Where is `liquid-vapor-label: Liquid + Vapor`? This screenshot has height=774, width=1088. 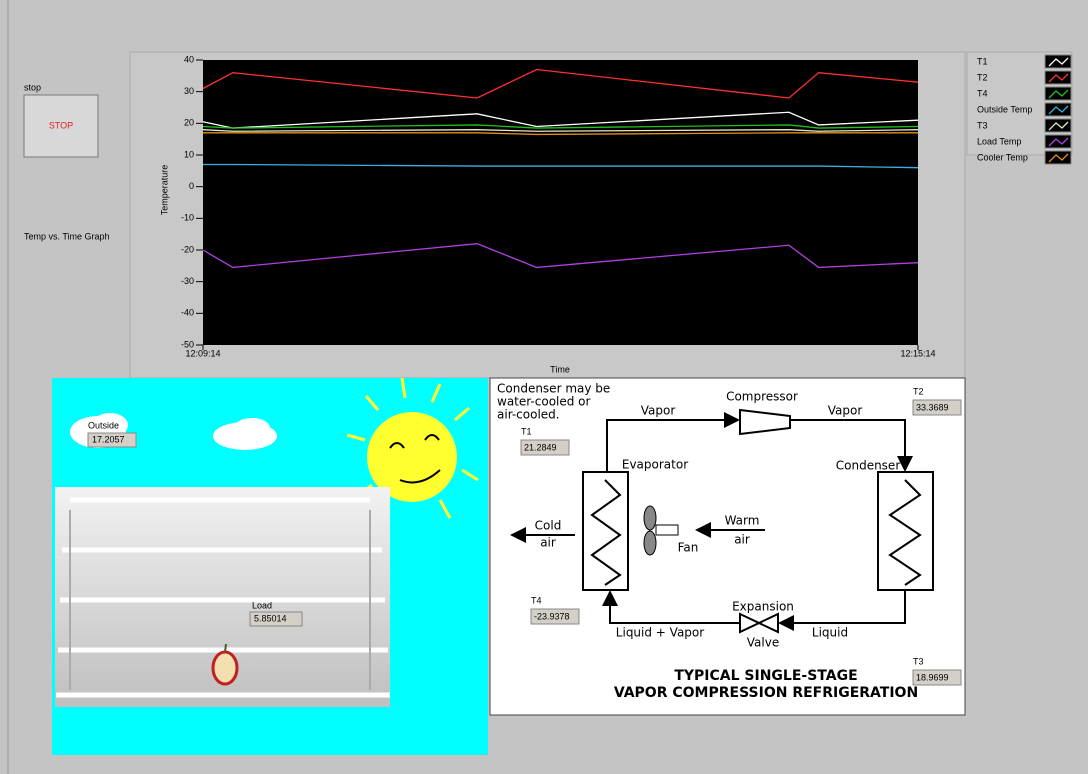
liquid-vapor-label: Liquid + Vapor is located at coordinates (660, 633).